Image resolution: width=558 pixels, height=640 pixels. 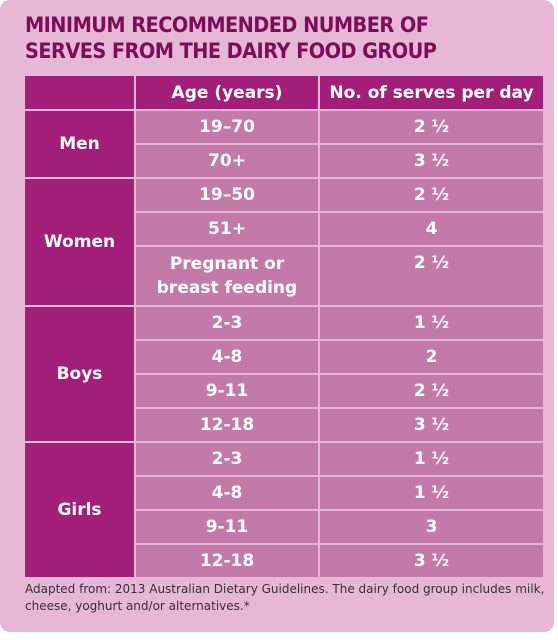 What do you see at coordinates (430, 527) in the screenshot?
I see `serves-cell: 3` at bounding box center [430, 527].